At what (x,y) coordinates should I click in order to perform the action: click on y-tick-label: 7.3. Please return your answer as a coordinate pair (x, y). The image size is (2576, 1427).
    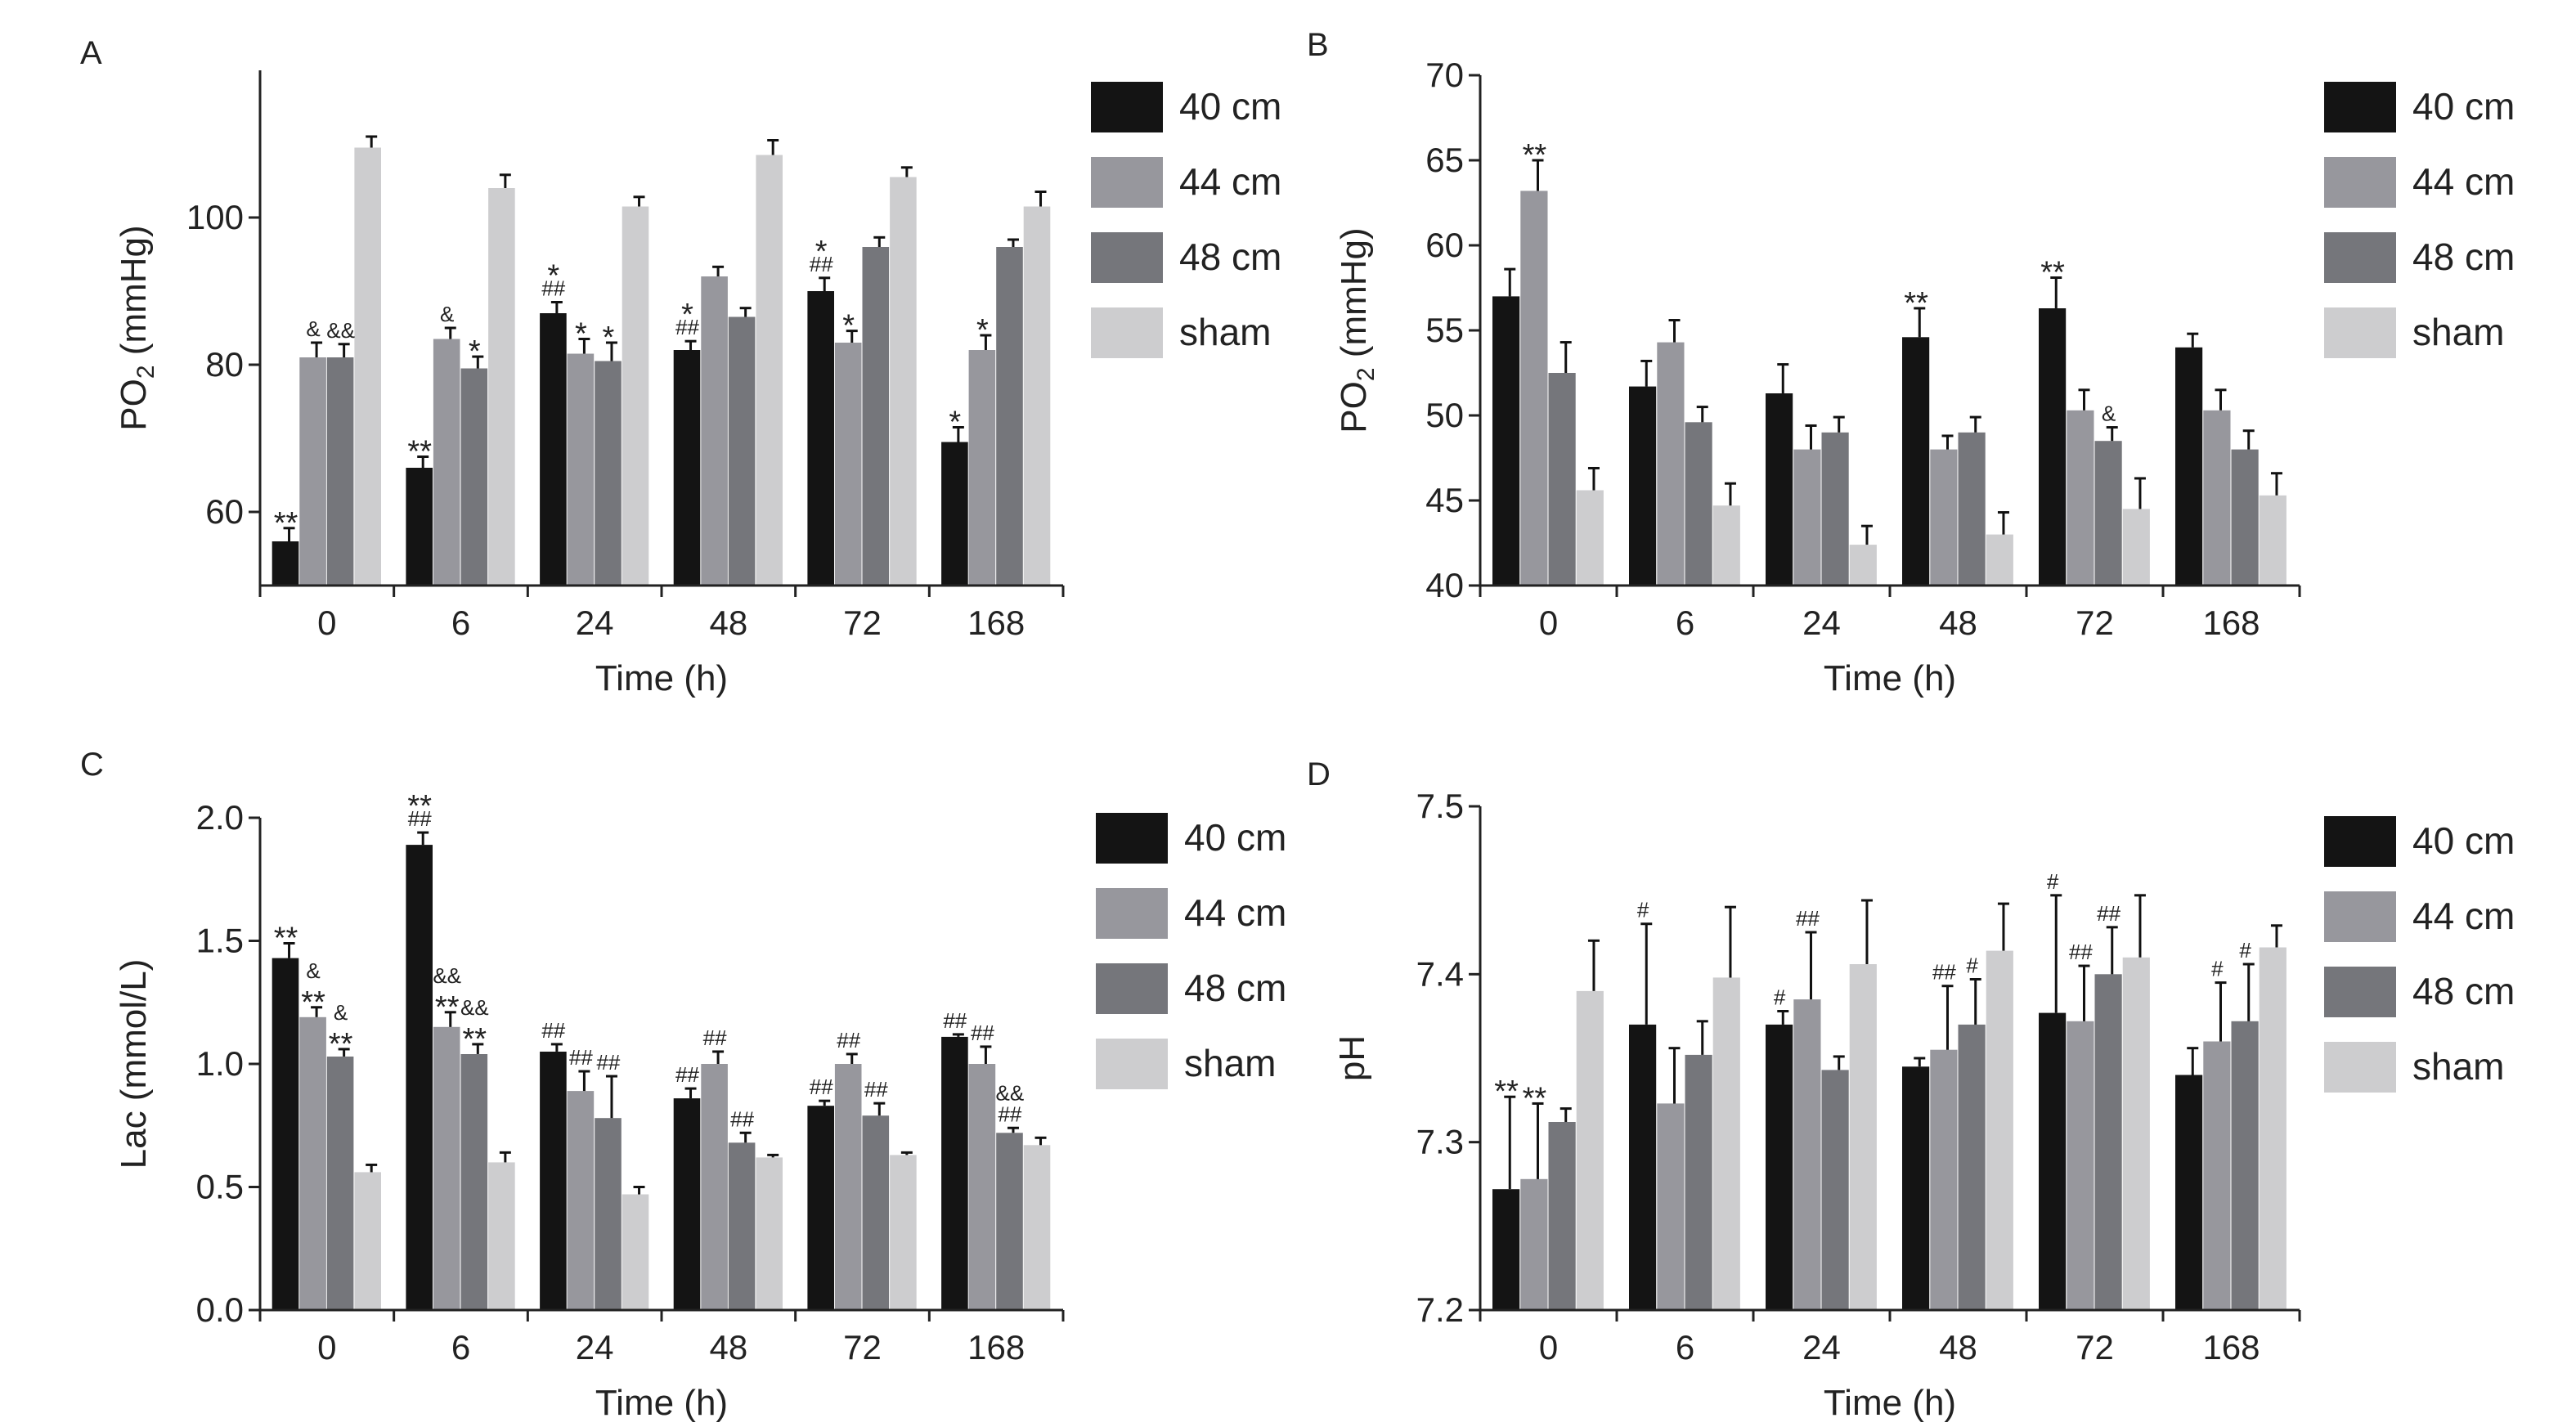
    Looking at the image, I should click on (1440, 1142).